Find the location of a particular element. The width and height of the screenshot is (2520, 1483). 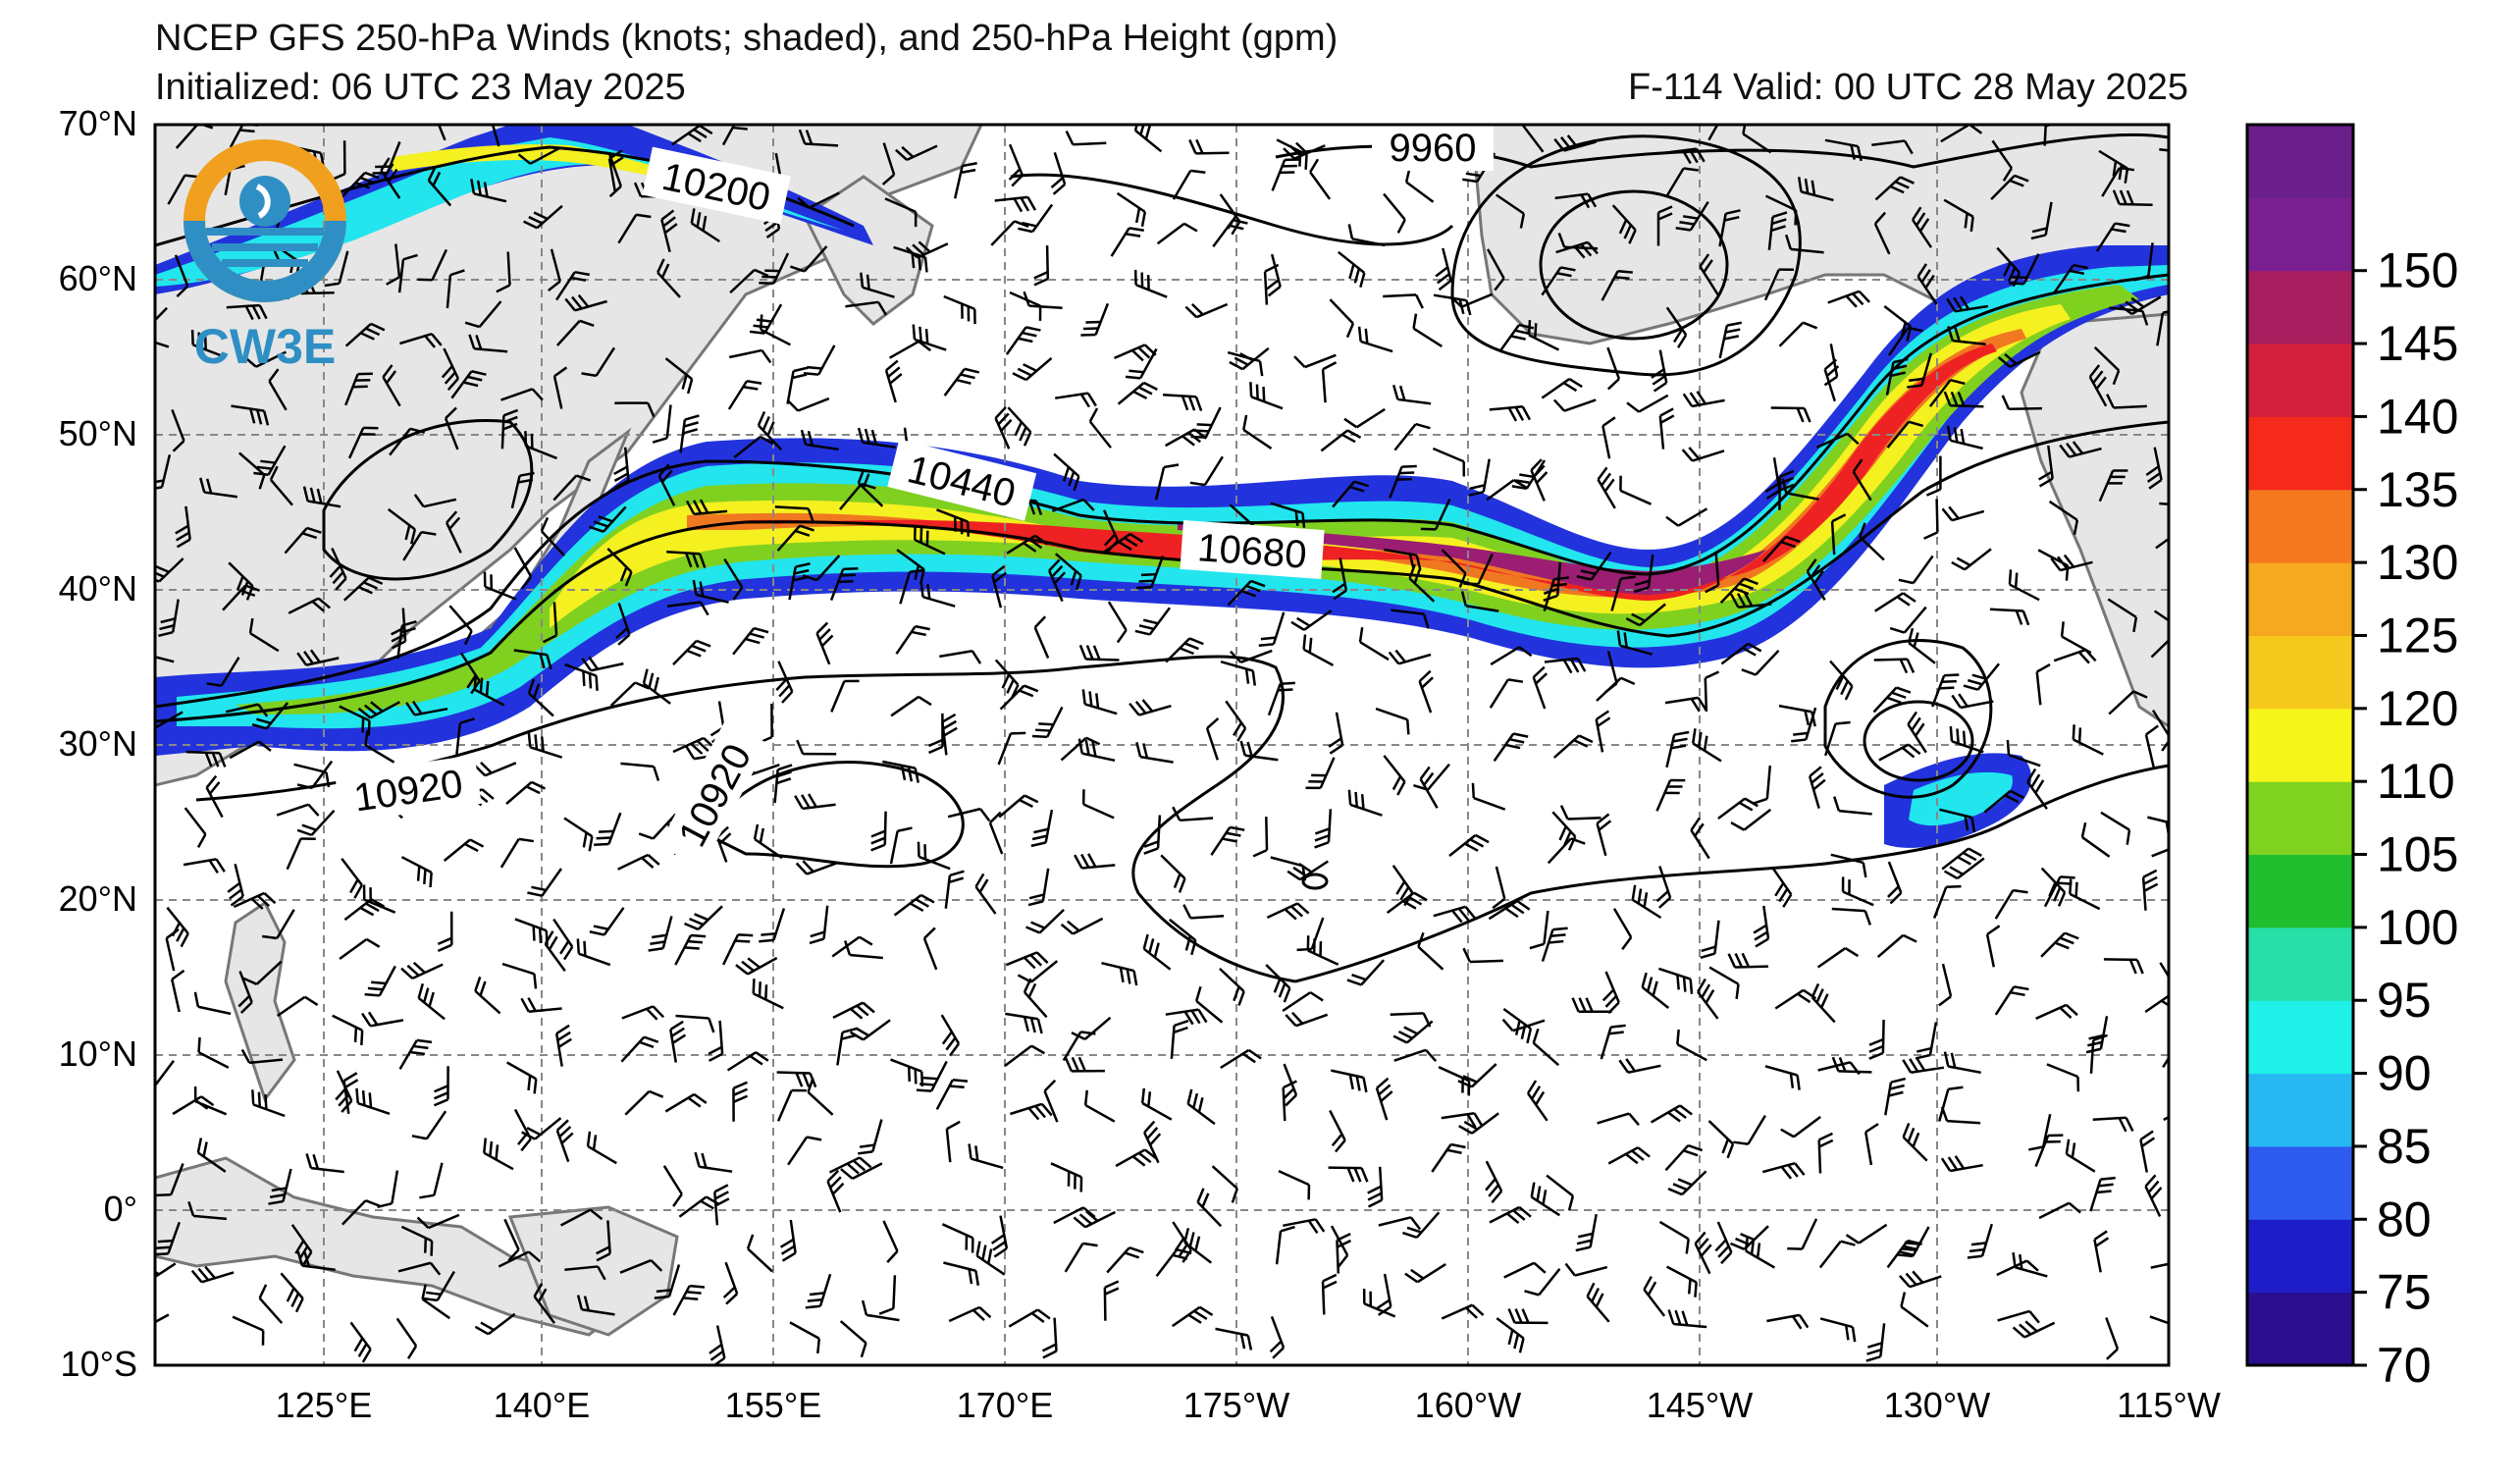

colorbar-label: 70 is located at coordinates (2404, 1366).